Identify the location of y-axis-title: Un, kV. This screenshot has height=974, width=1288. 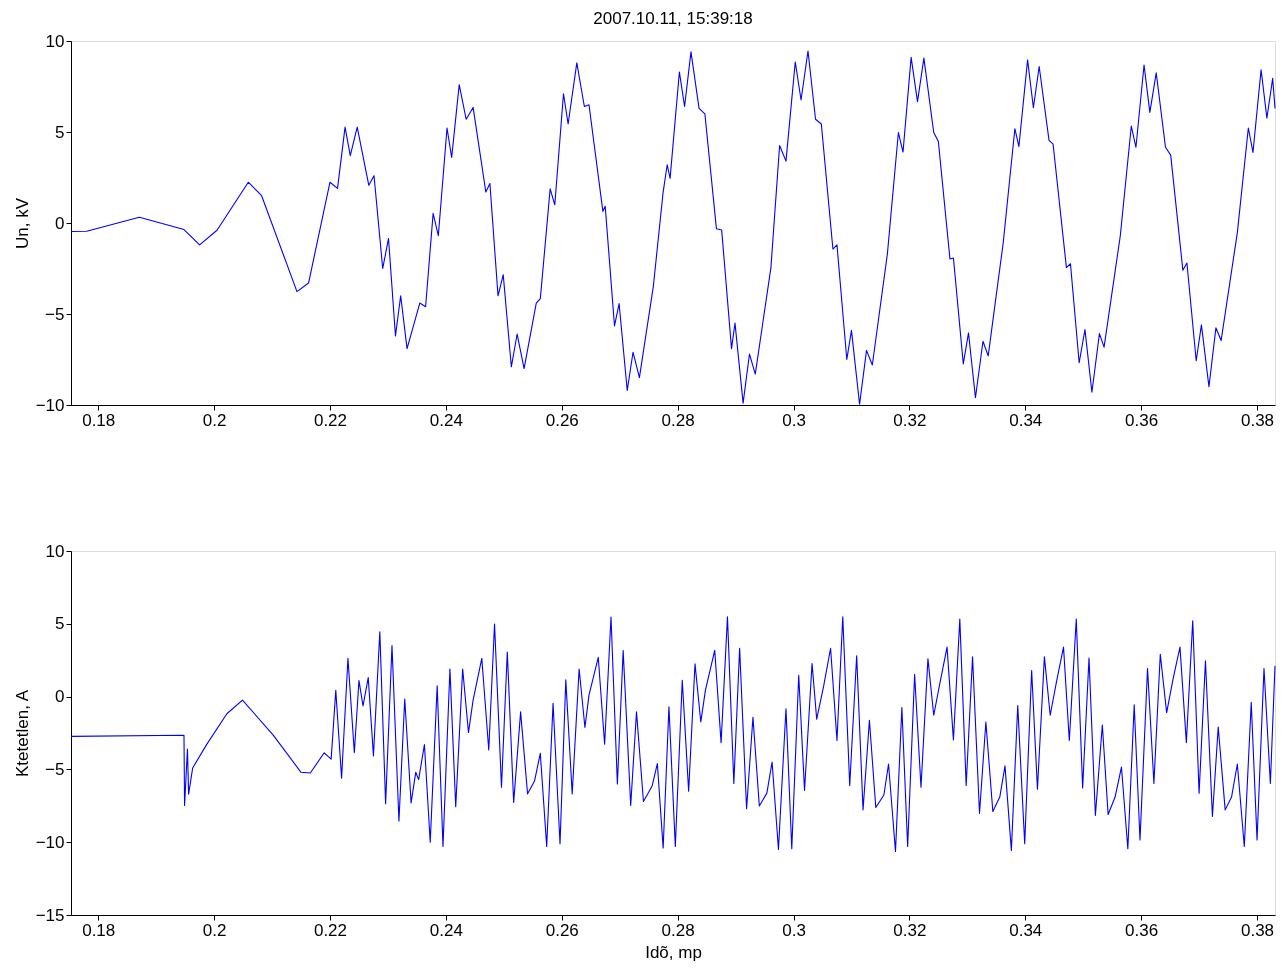
(22, 223).